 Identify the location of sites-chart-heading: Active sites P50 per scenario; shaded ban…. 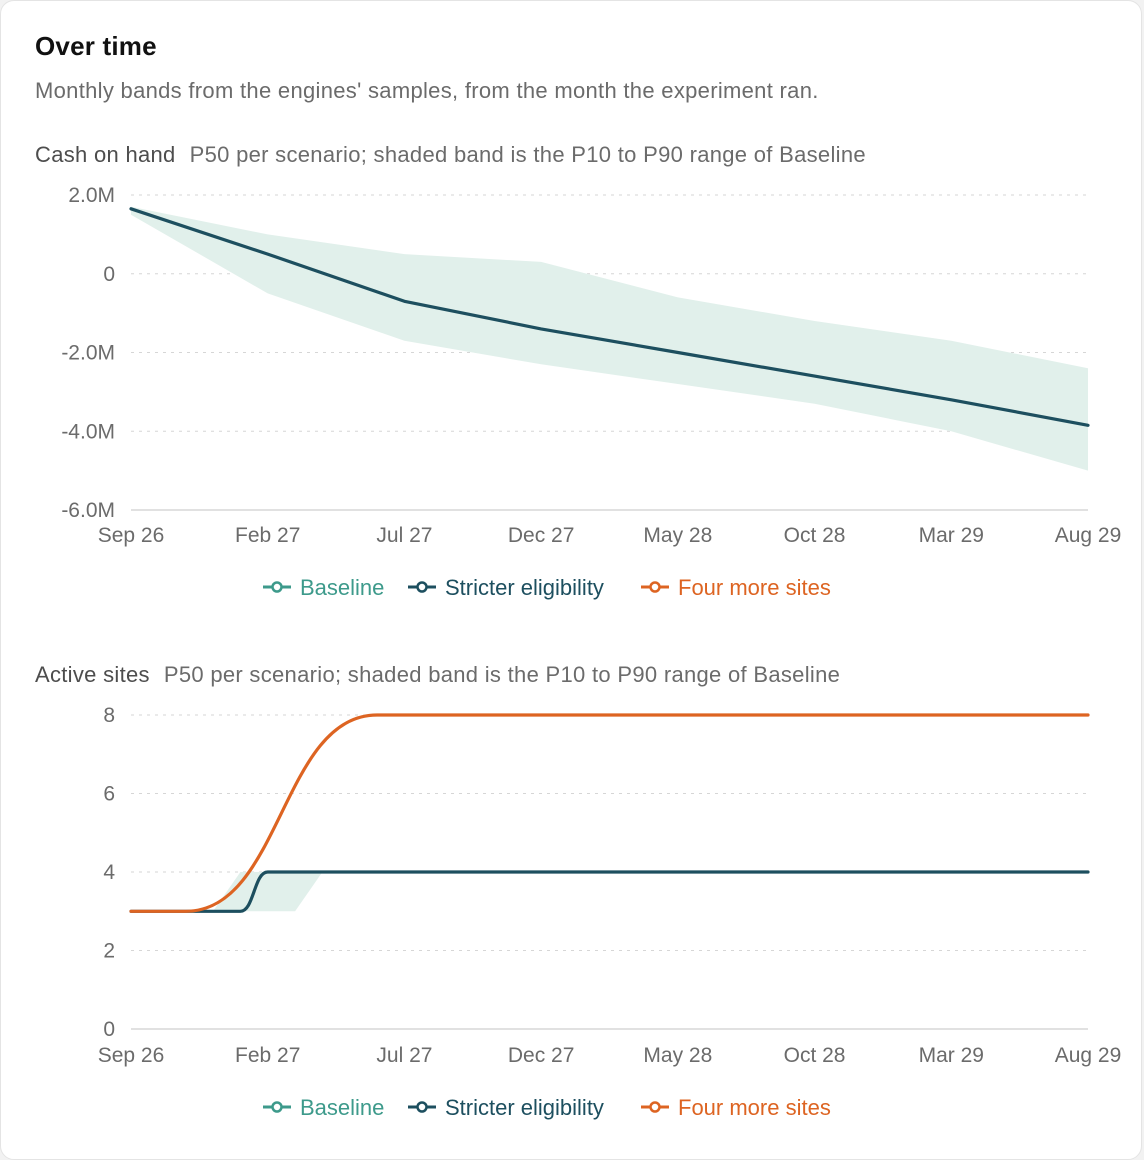
(437, 675).